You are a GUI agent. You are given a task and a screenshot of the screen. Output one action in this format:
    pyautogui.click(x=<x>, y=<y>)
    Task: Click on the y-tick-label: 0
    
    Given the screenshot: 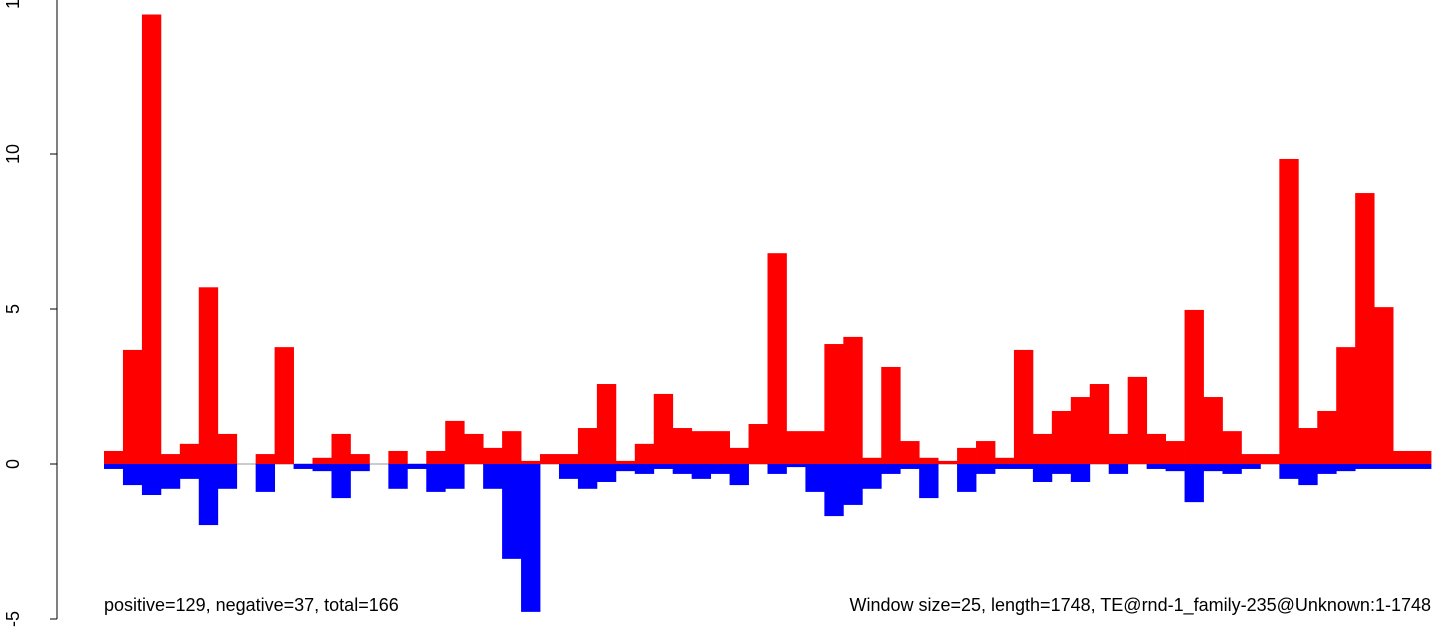 What is the action you would take?
    pyautogui.click(x=13, y=464)
    